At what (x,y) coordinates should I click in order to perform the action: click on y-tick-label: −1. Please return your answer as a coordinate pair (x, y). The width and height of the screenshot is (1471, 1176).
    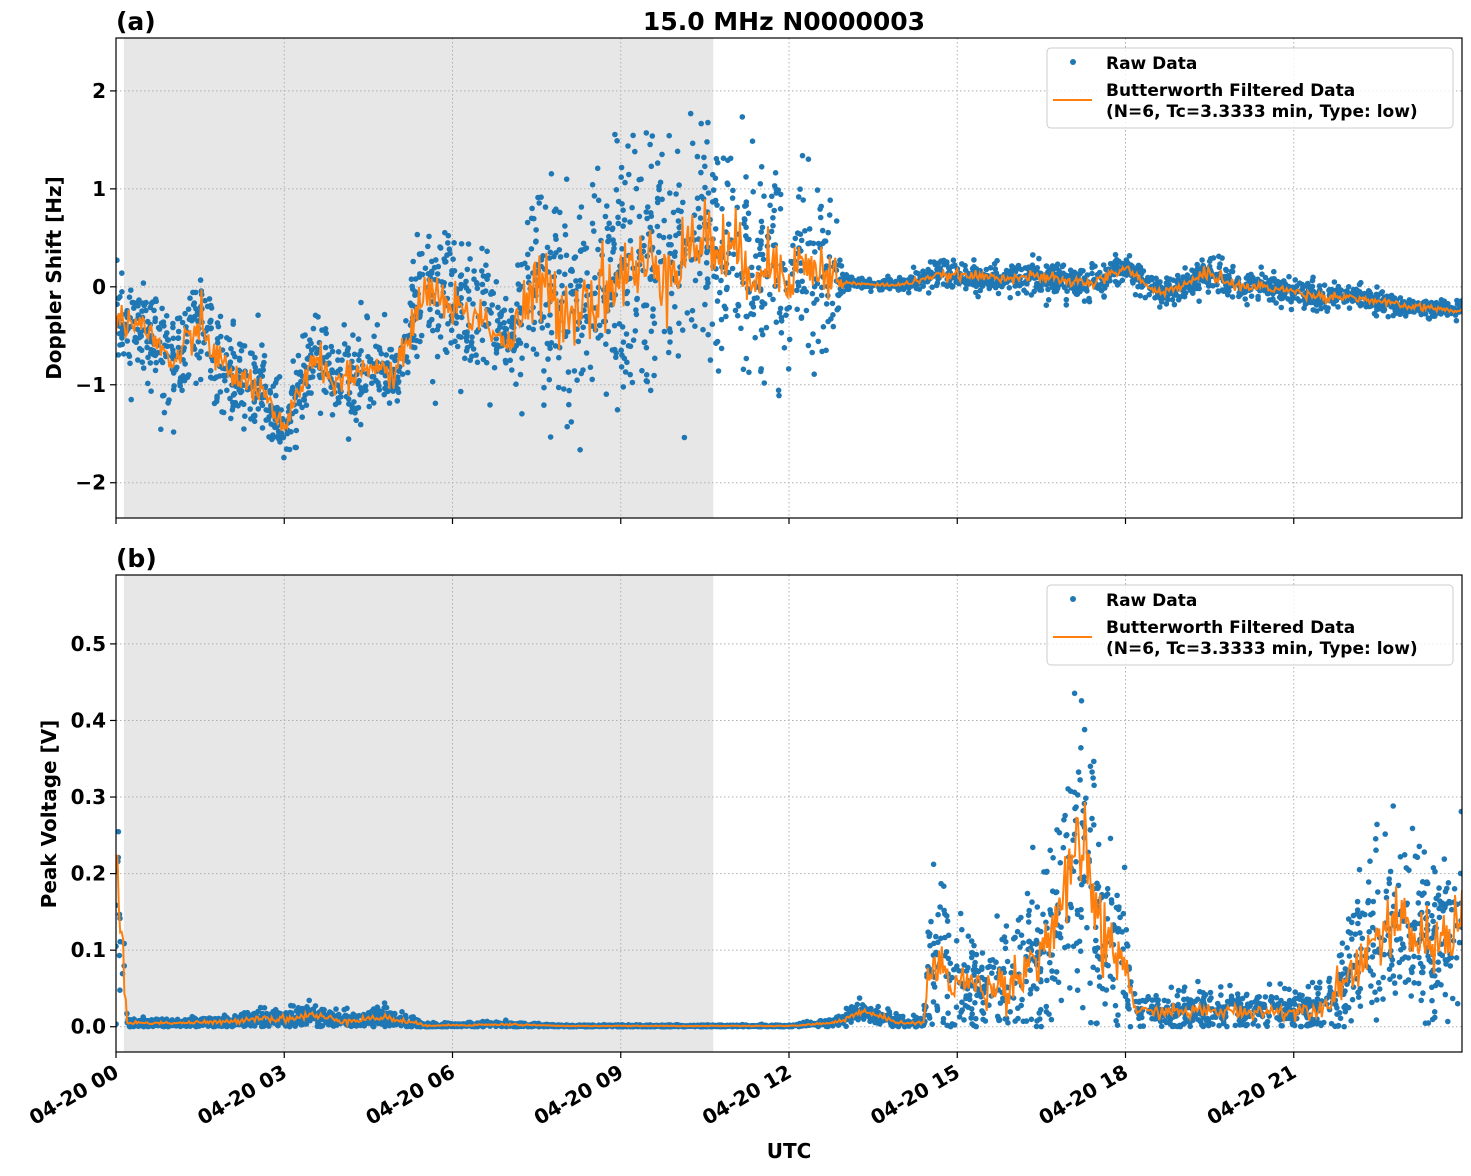
    Looking at the image, I should click on (90, 385).